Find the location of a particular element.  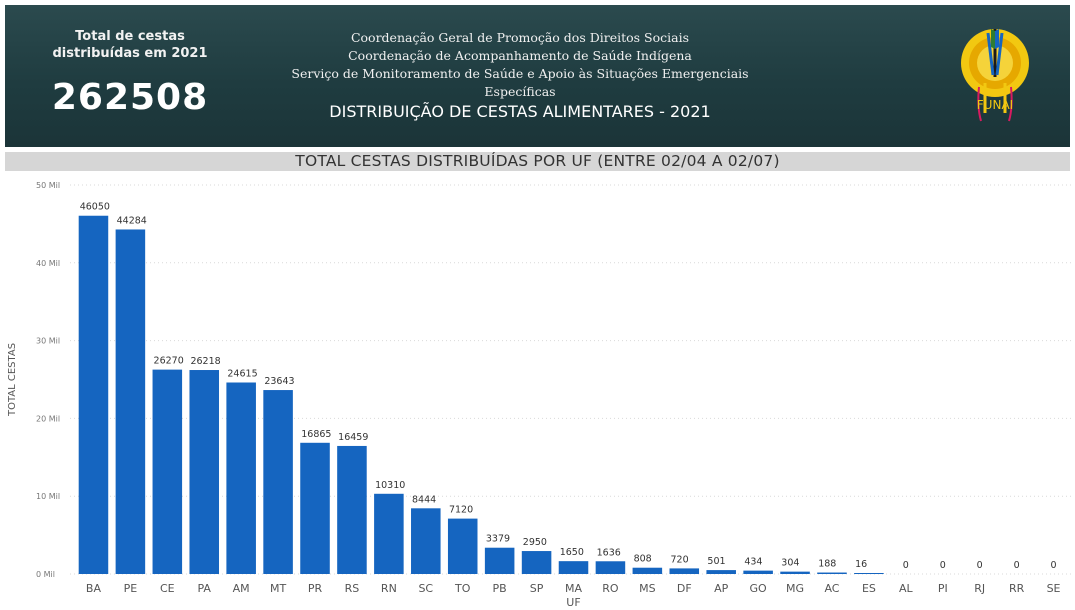

bar-ac is located at coordinates (832, 573).